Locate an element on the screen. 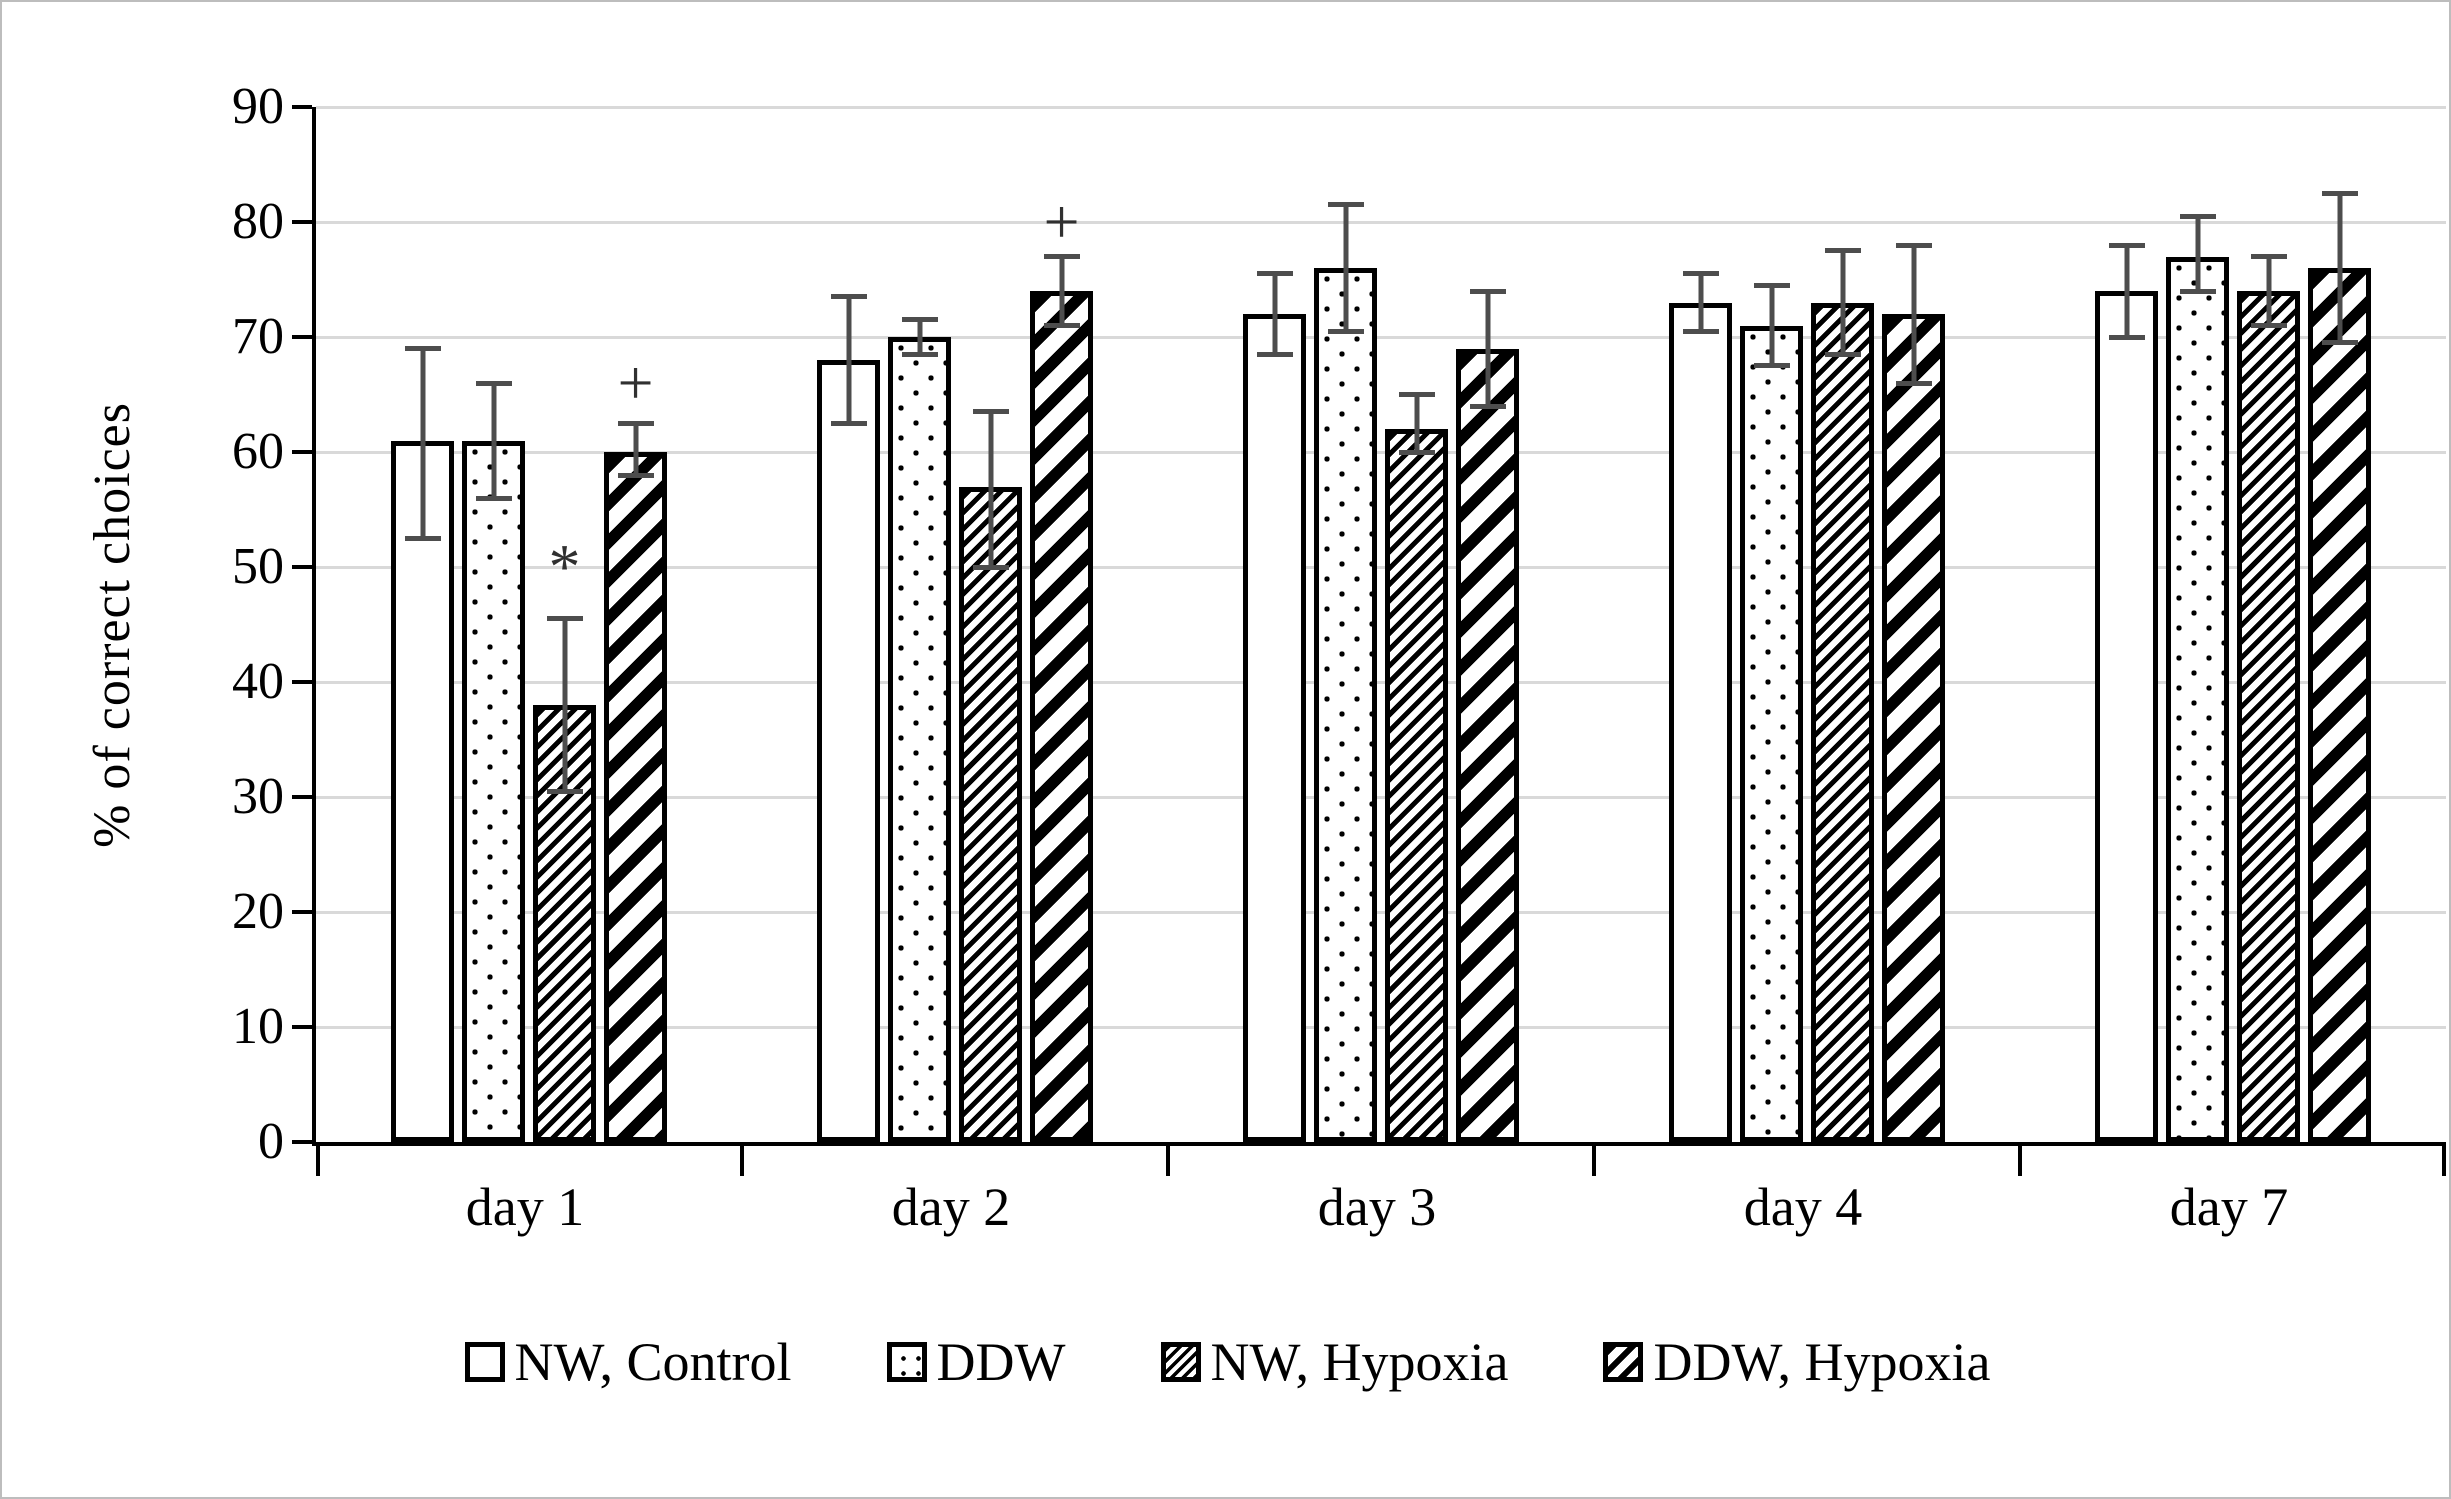 The image size is (2451, 1499). legend-label: NW, Control is located at coordinates (653, 1362).